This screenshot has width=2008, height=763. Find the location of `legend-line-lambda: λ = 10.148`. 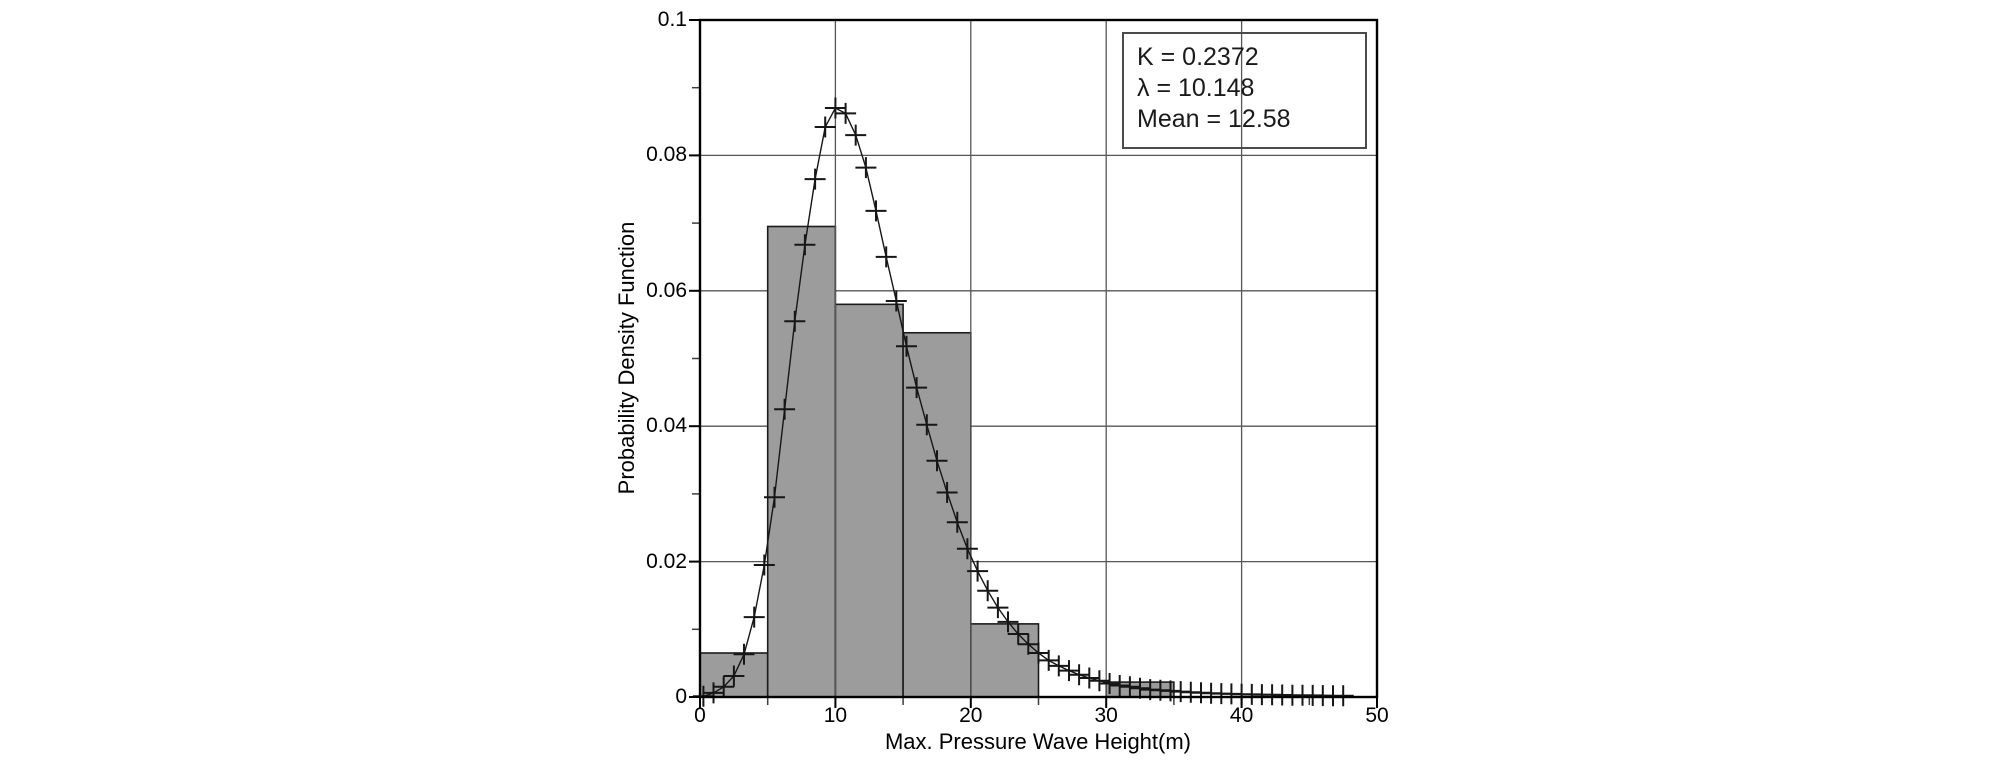

legend-line-lambda: λ = 10.148 is located at coordinates (1196, 88).